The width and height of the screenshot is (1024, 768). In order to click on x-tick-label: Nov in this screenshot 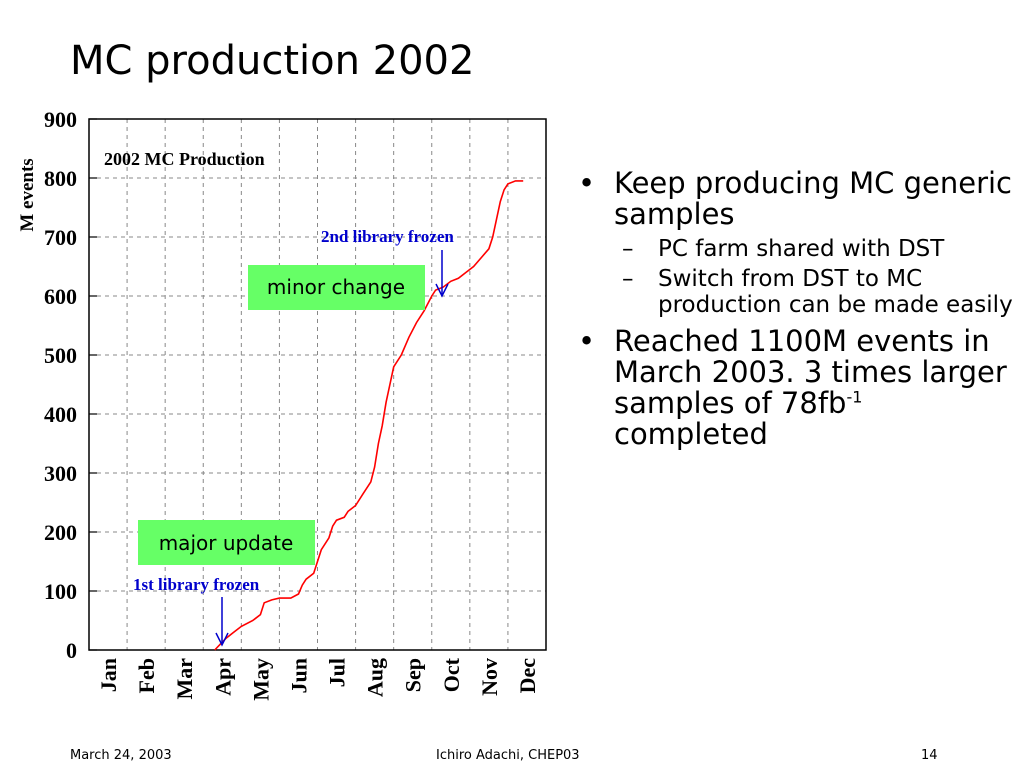, I will do `click(489, 677)`.